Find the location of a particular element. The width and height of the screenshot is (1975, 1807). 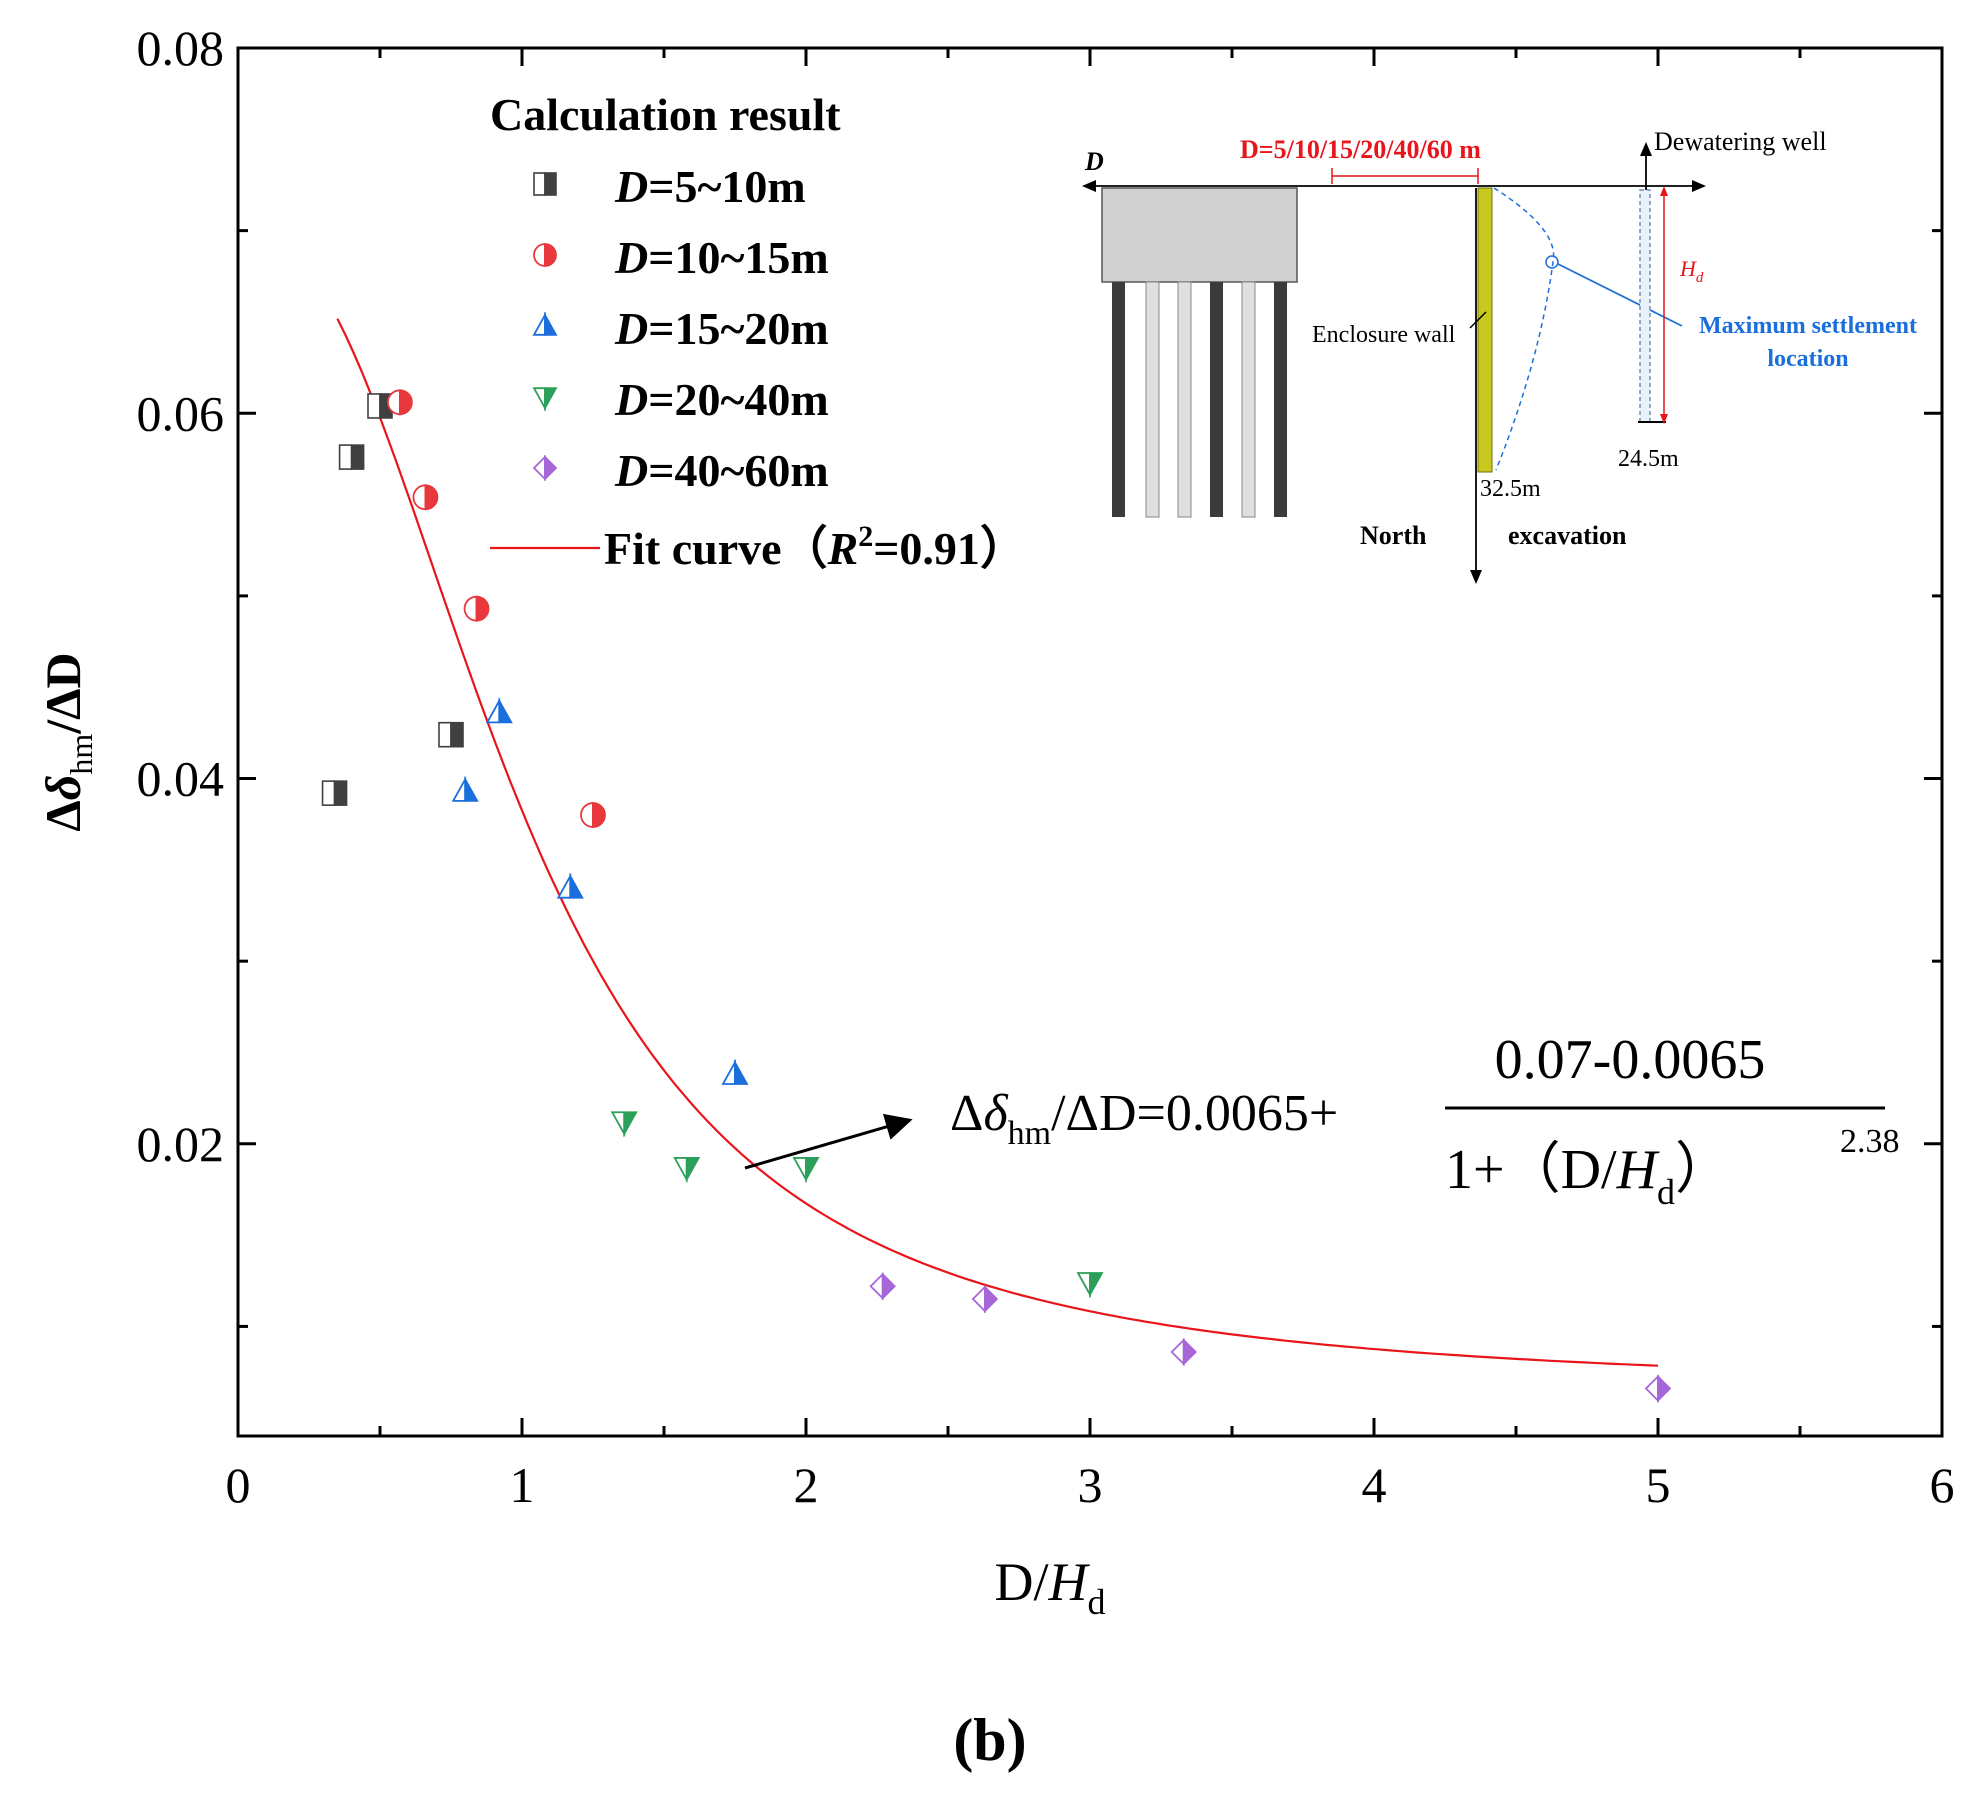

x-tick-label: 2 is located at coordinates (806, 1485).